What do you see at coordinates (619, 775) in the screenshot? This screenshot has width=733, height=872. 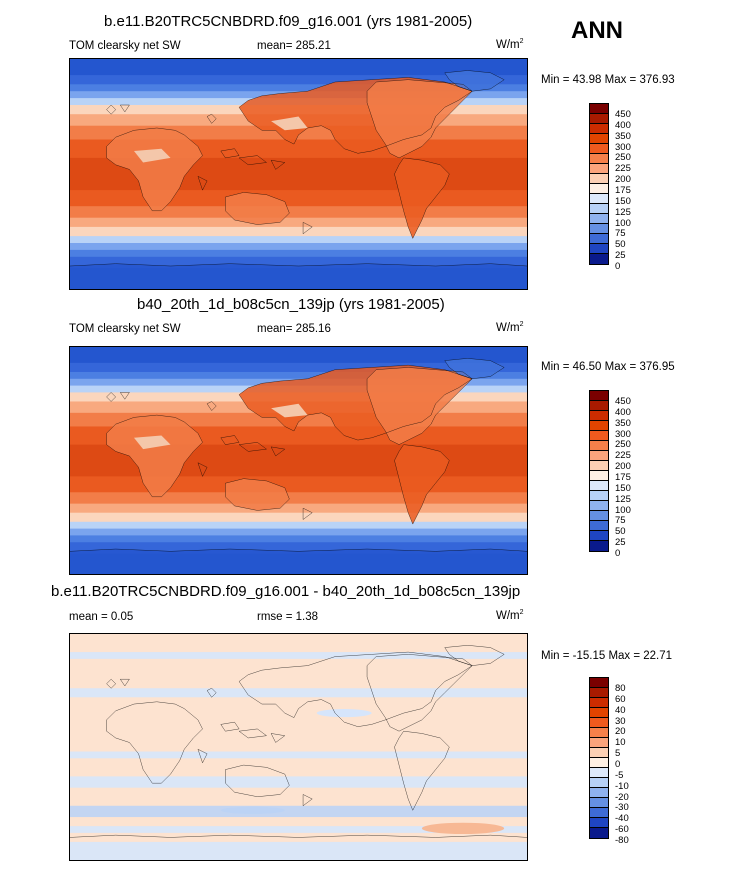 I see `colorbar-tick-label: -5` at bounding box center [619, 775].